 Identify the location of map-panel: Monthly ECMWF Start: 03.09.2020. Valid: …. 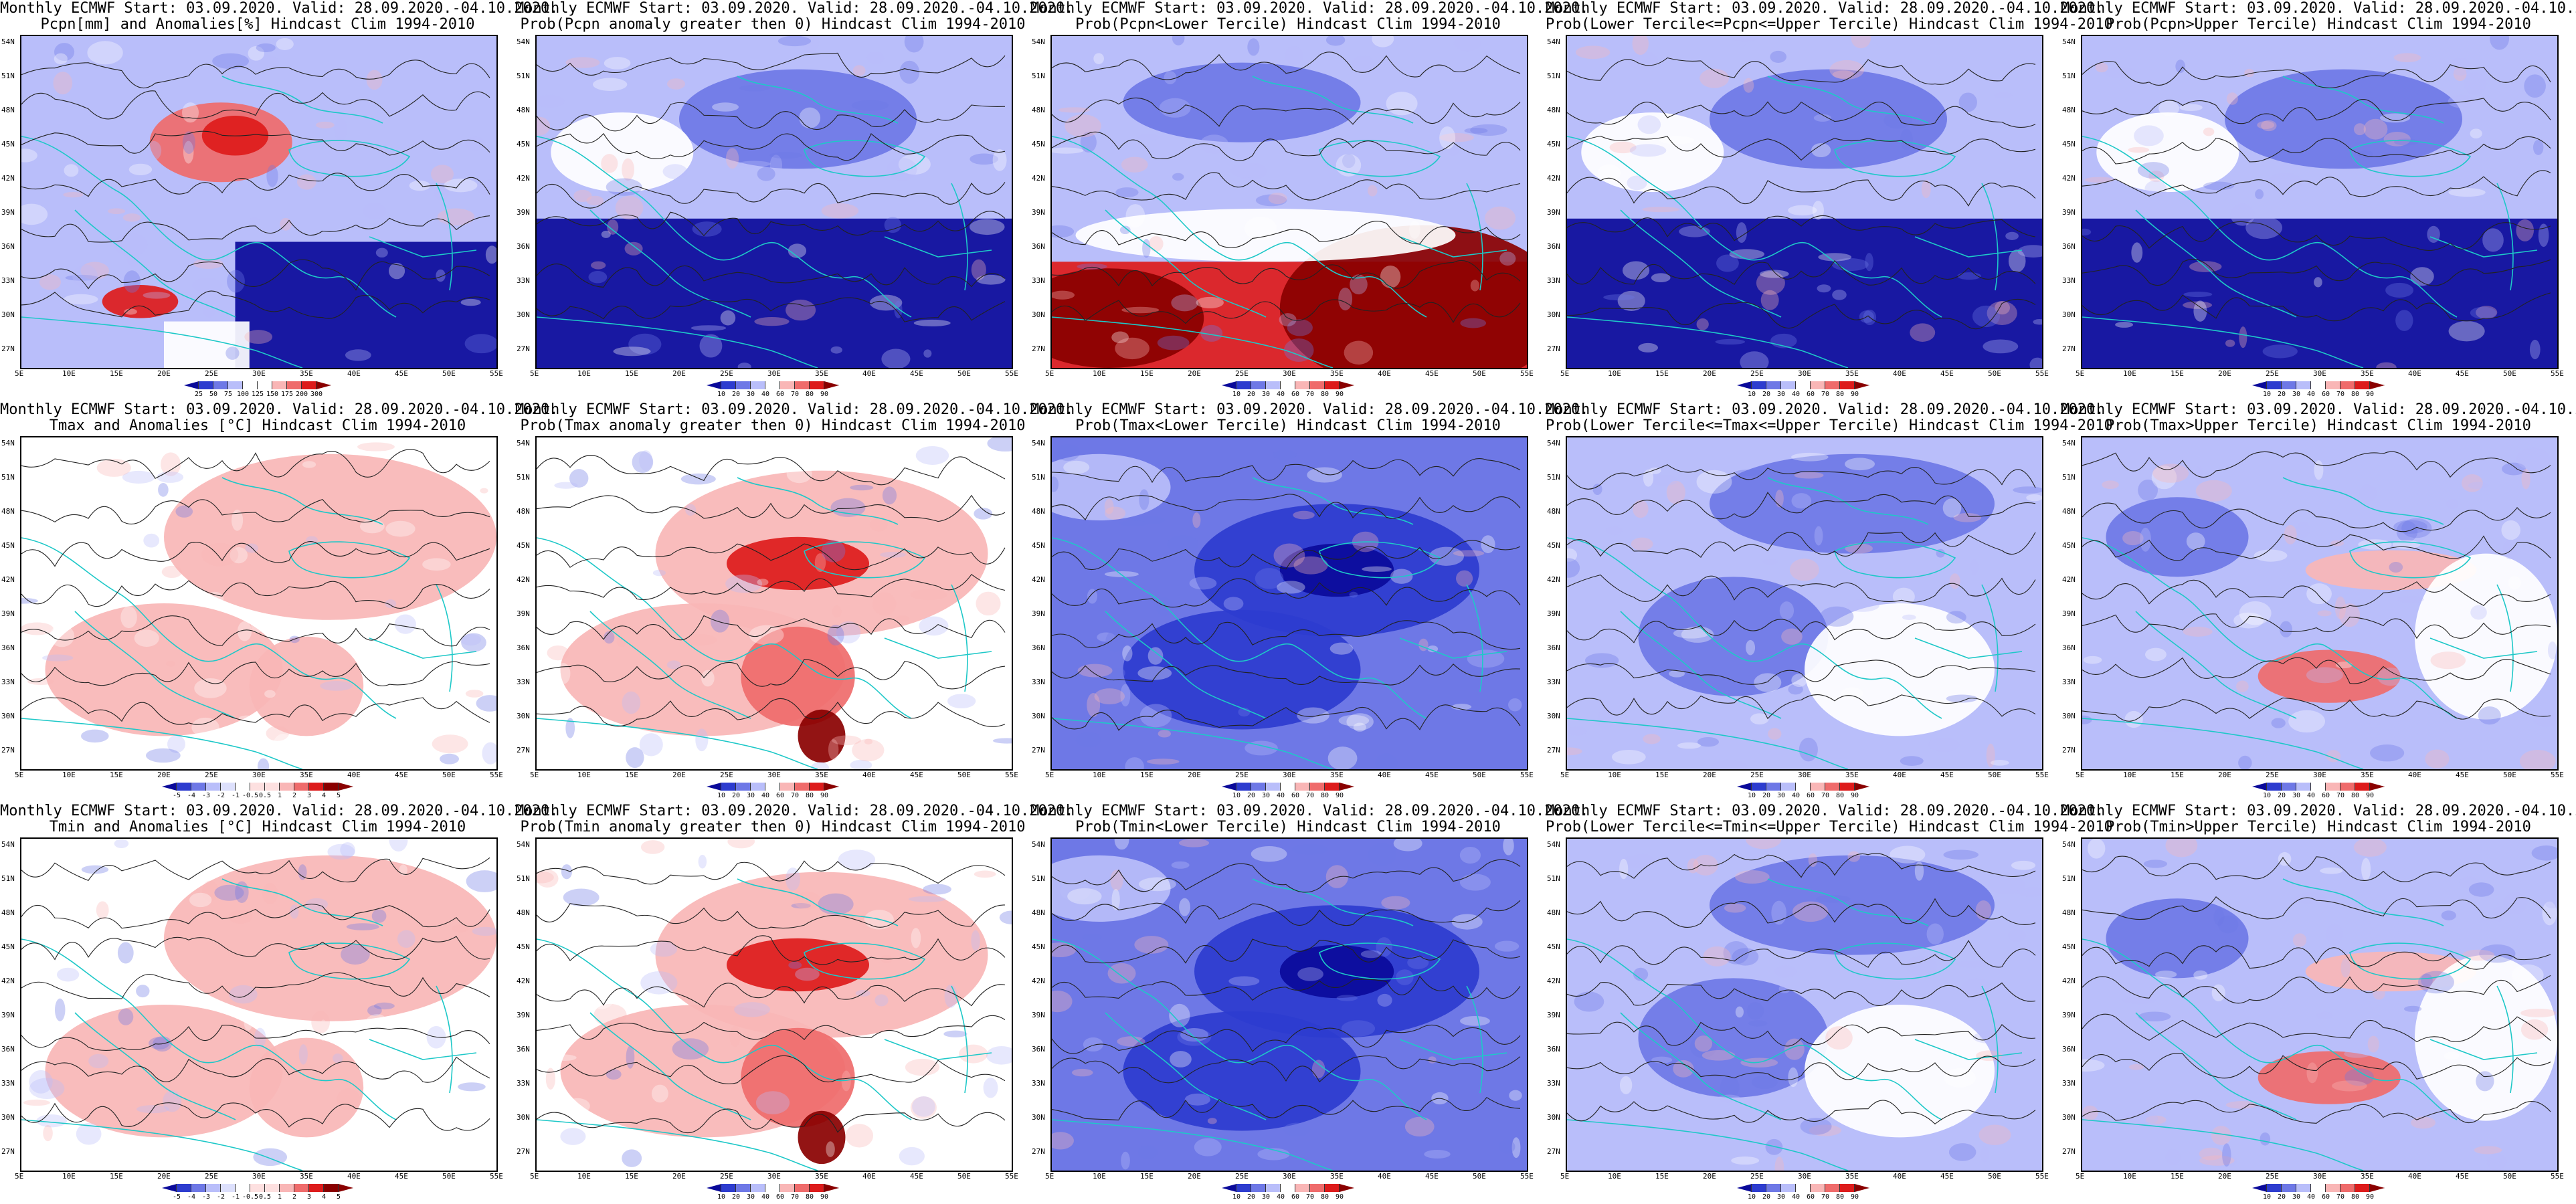
(279, 1003).